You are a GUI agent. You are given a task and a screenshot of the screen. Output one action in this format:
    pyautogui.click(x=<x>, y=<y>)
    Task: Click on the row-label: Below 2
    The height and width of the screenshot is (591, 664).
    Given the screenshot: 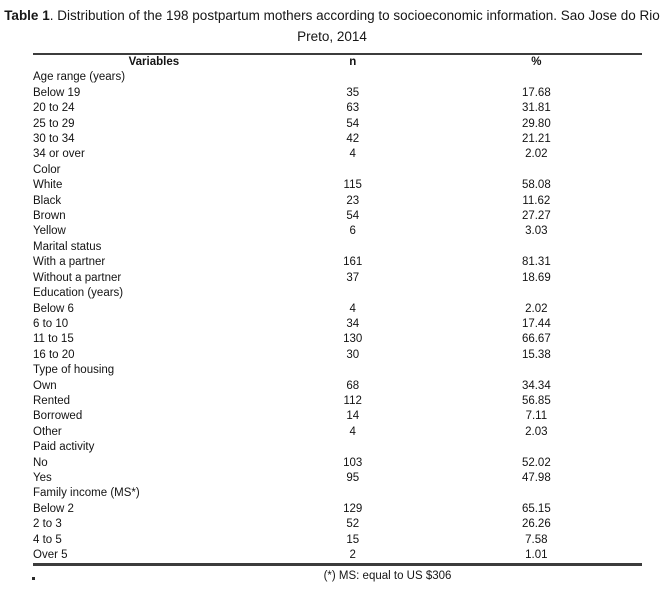 What is the action you would take?
    pyautogui.click(x=53, y=508)
    